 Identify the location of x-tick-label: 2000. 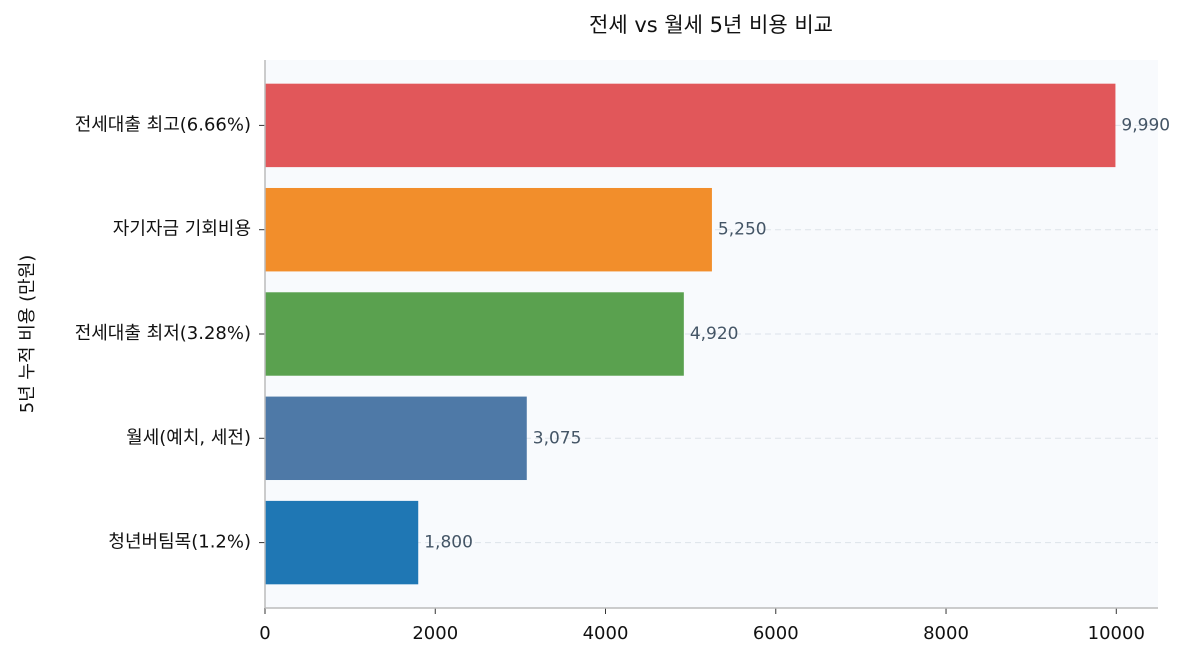
(435, 633).